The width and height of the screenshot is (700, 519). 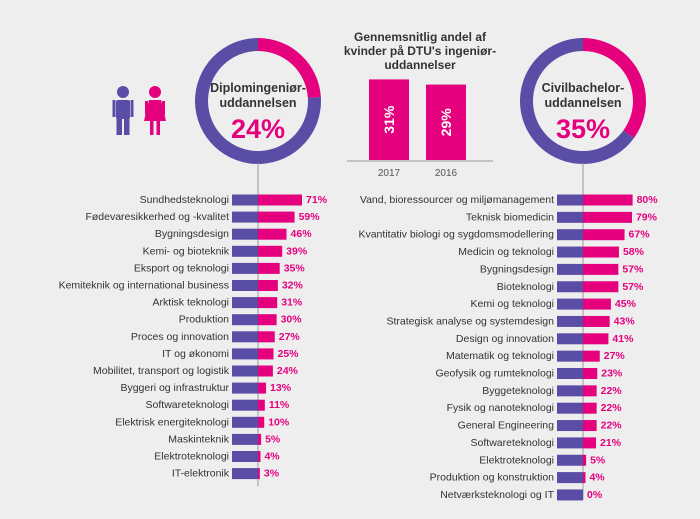 What do you see at coordinates (289, 68) in the screenshot?
I see `donut-diplom-slice-women` at bounding box center [289, 68].